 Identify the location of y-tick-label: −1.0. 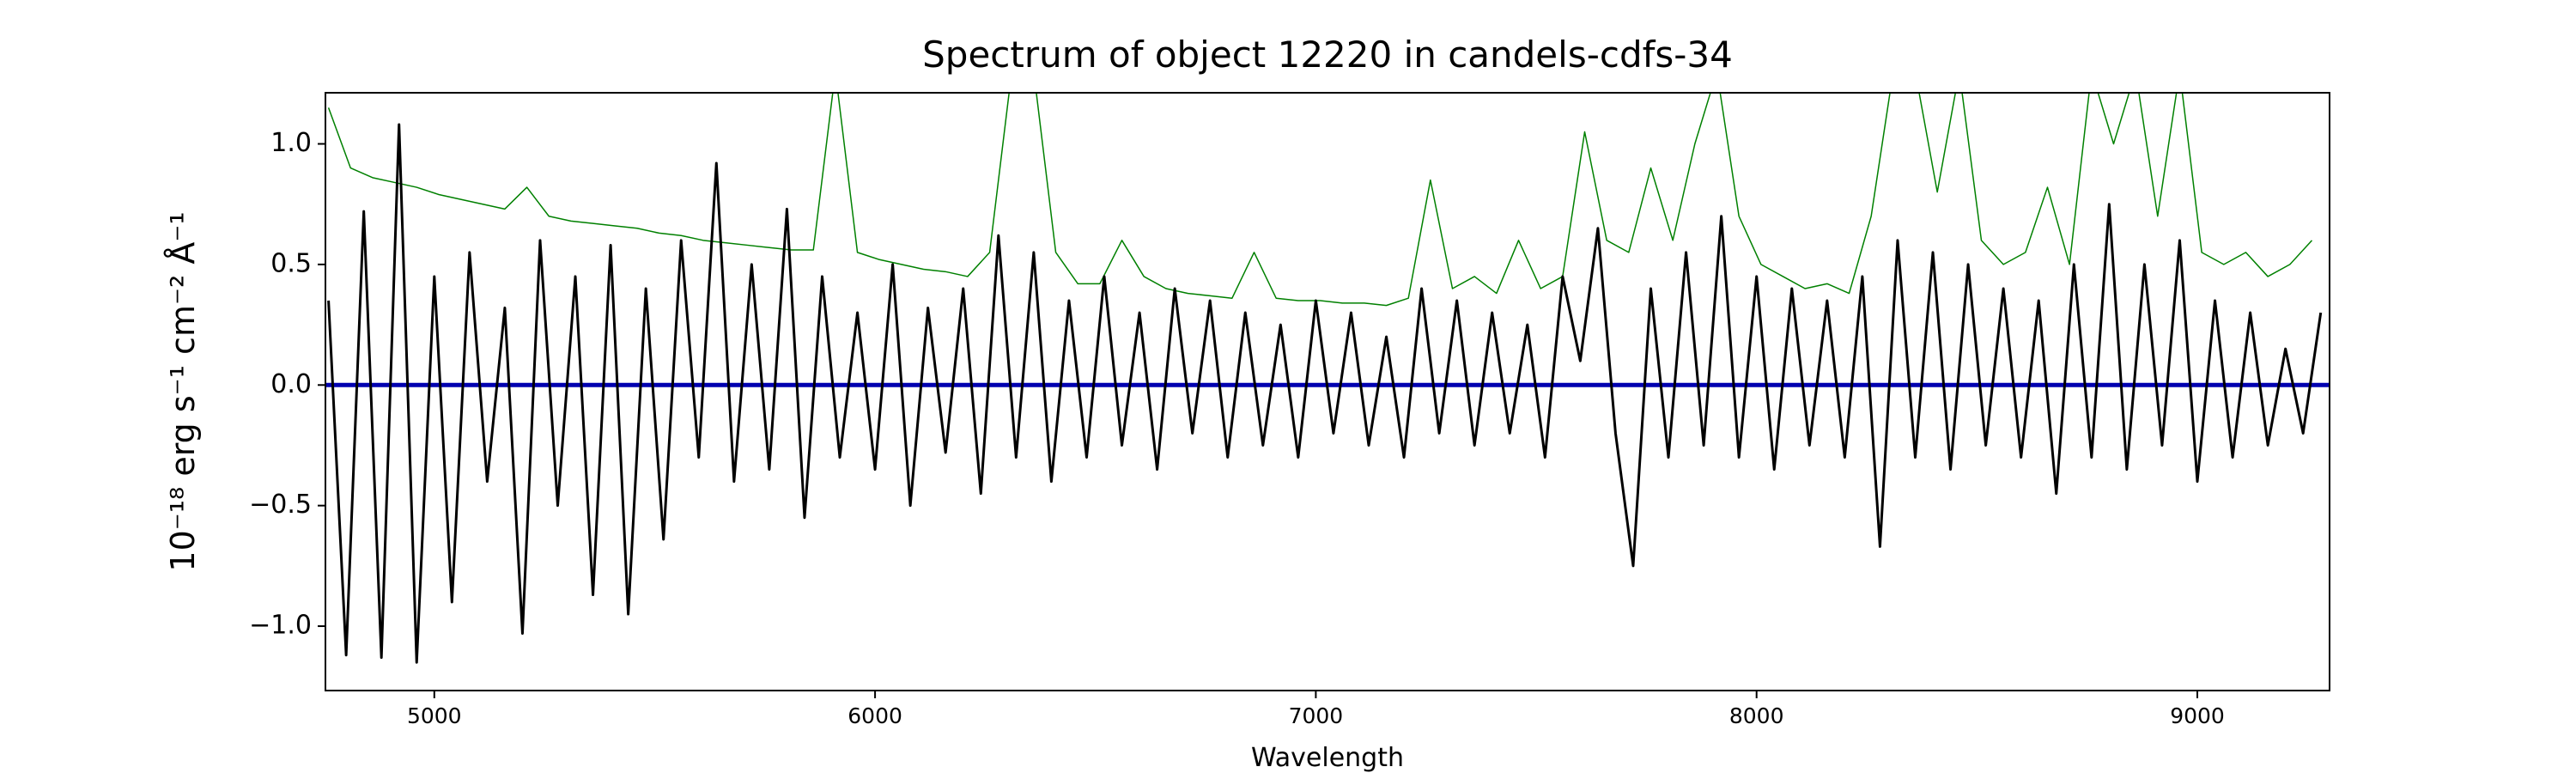
(280, 626).